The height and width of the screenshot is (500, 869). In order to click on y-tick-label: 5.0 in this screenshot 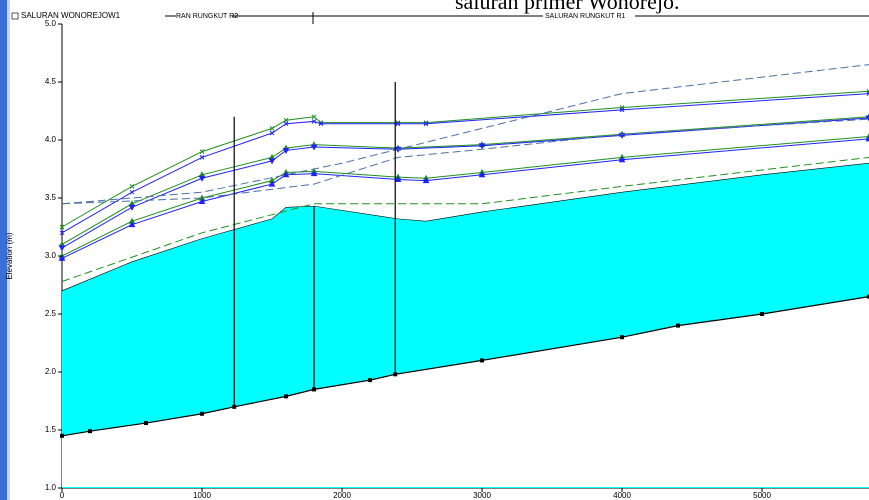, I will do `click(51, 23)`.